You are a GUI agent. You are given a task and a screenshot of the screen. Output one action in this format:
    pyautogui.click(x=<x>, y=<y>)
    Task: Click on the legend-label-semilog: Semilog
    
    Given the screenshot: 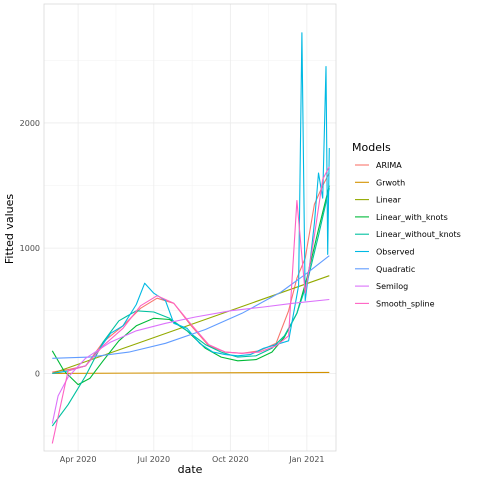 What is the action you would take?
    pyautogui.click(x=392, y=286)
    